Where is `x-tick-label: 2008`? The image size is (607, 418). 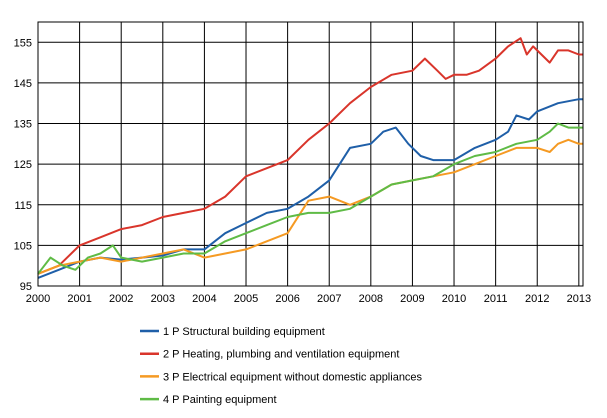 x-tick-label: 2008 is located at coordinates (371, 299).